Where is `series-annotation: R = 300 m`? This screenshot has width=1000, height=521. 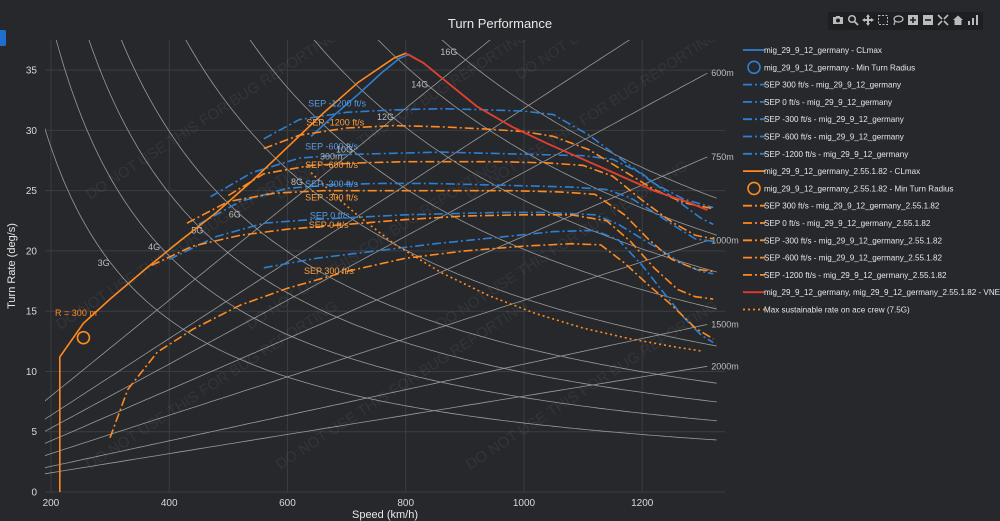
series-annotation: R = 300 m is located at coordinates (76, 313).